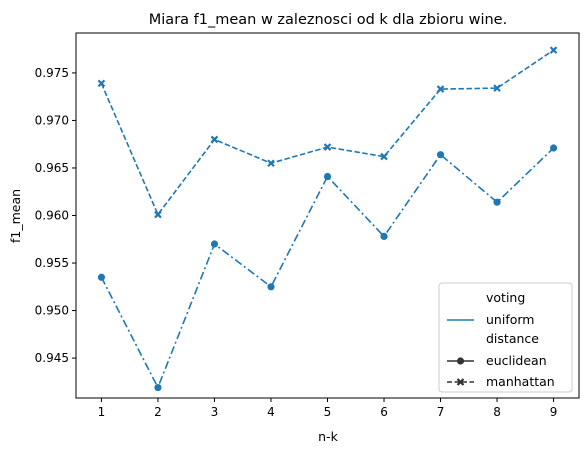 The width and height of the screenshot is (588, 455). What do you see at coordinates (516, 360) in the screenshot?
I see `legend-label-euclidean: euclidean` at bounding box center [516, 360].